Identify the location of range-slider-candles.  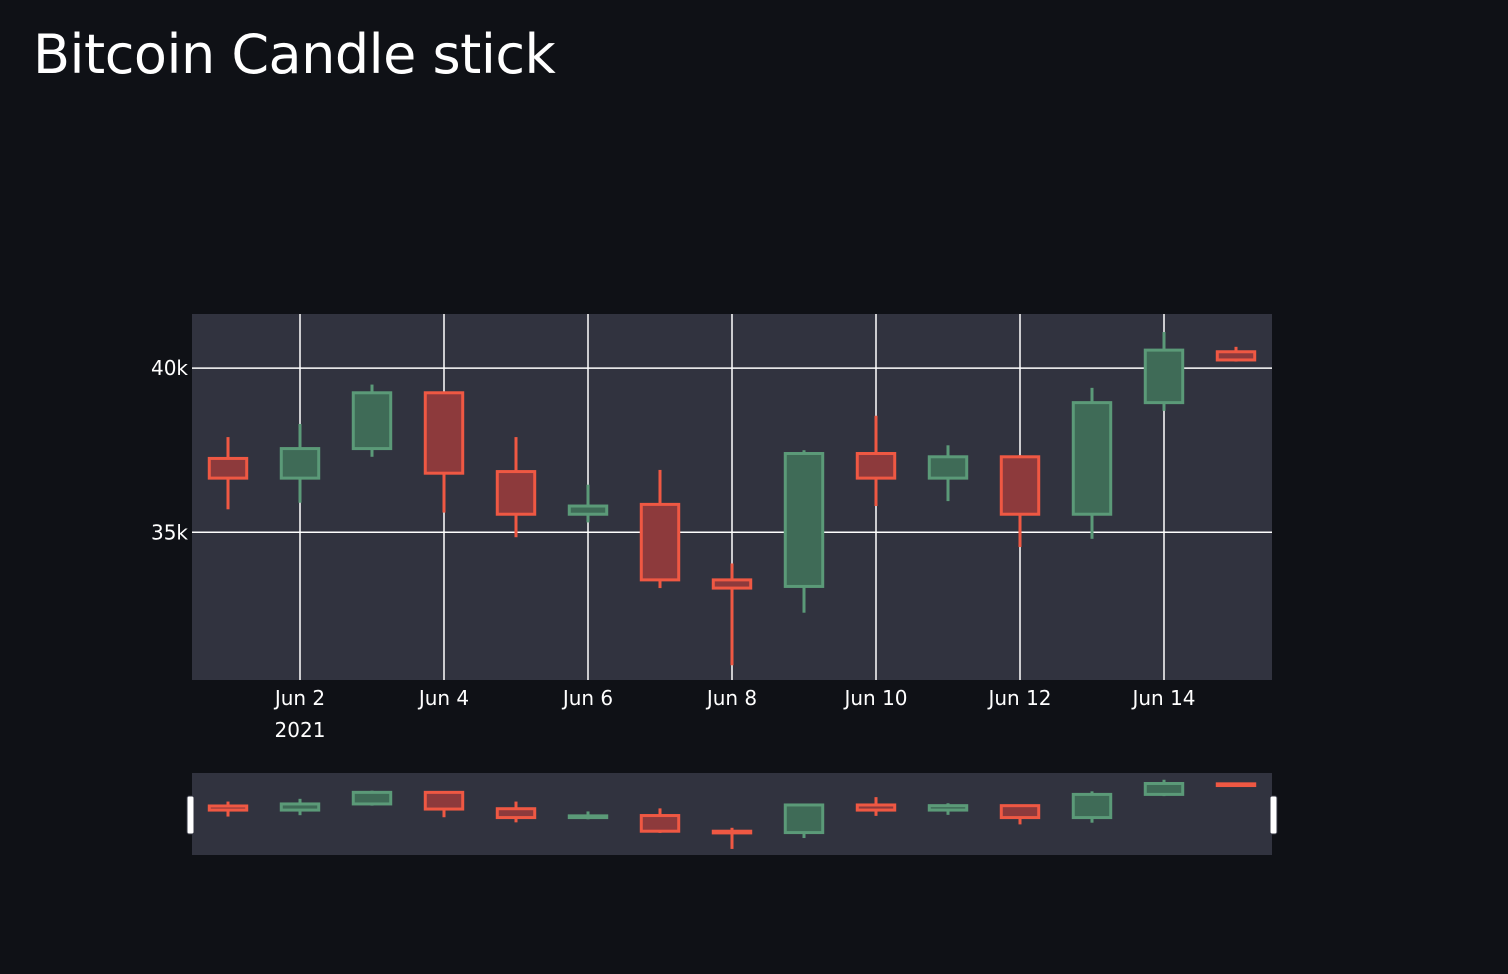
(732, 814).